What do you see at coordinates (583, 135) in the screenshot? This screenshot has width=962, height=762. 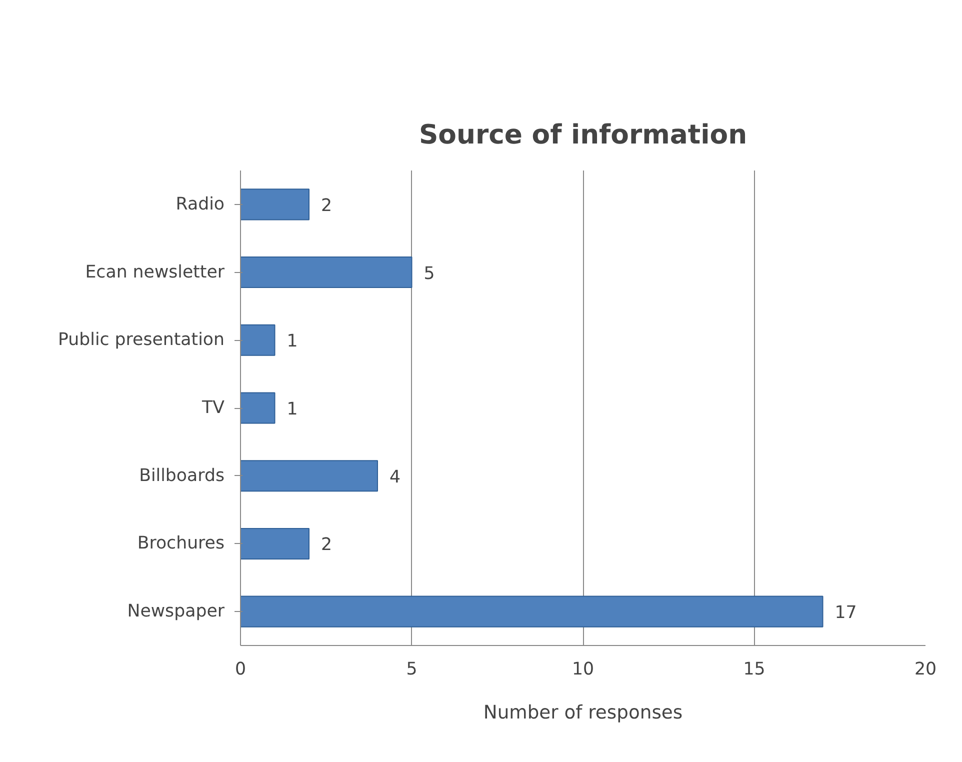 I see `chart-title: Source of information` at bounding box center [583, 135].